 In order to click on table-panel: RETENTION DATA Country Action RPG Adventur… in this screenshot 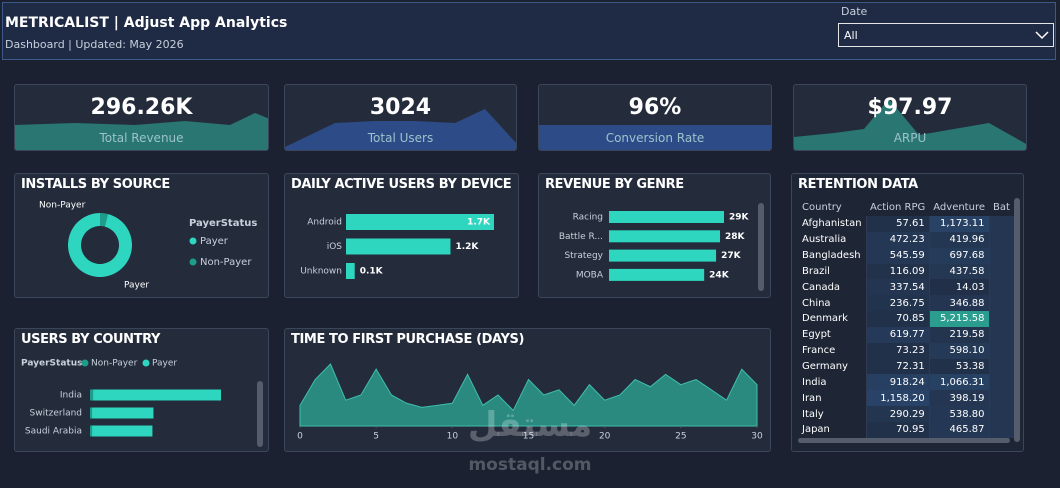, I will do `click(907, 312)`.